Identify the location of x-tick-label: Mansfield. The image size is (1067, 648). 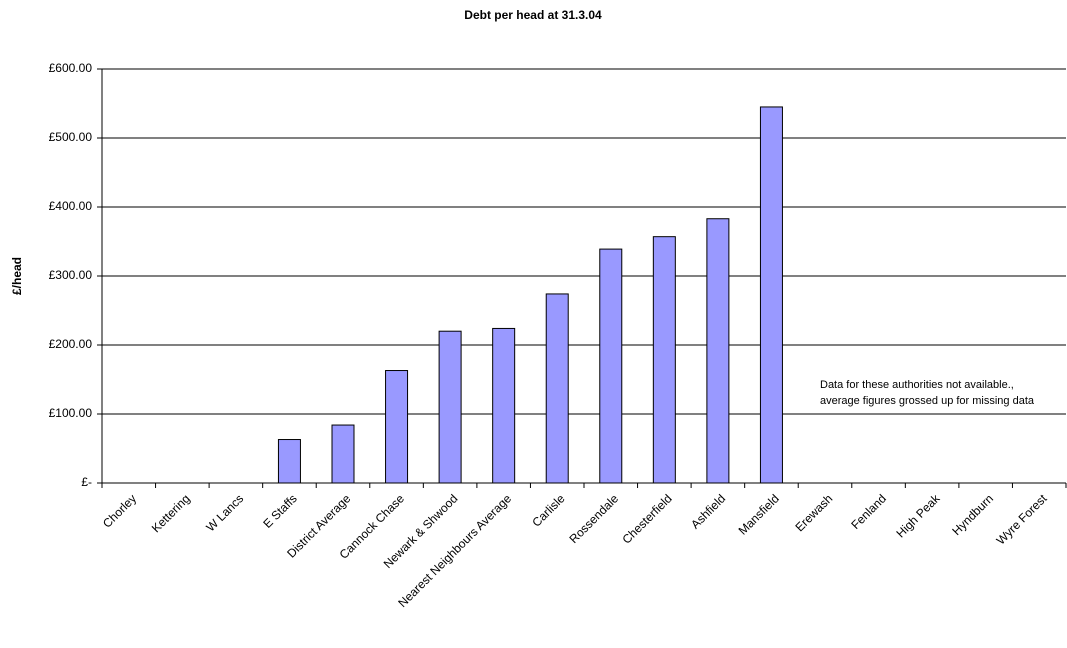
(759, 514).